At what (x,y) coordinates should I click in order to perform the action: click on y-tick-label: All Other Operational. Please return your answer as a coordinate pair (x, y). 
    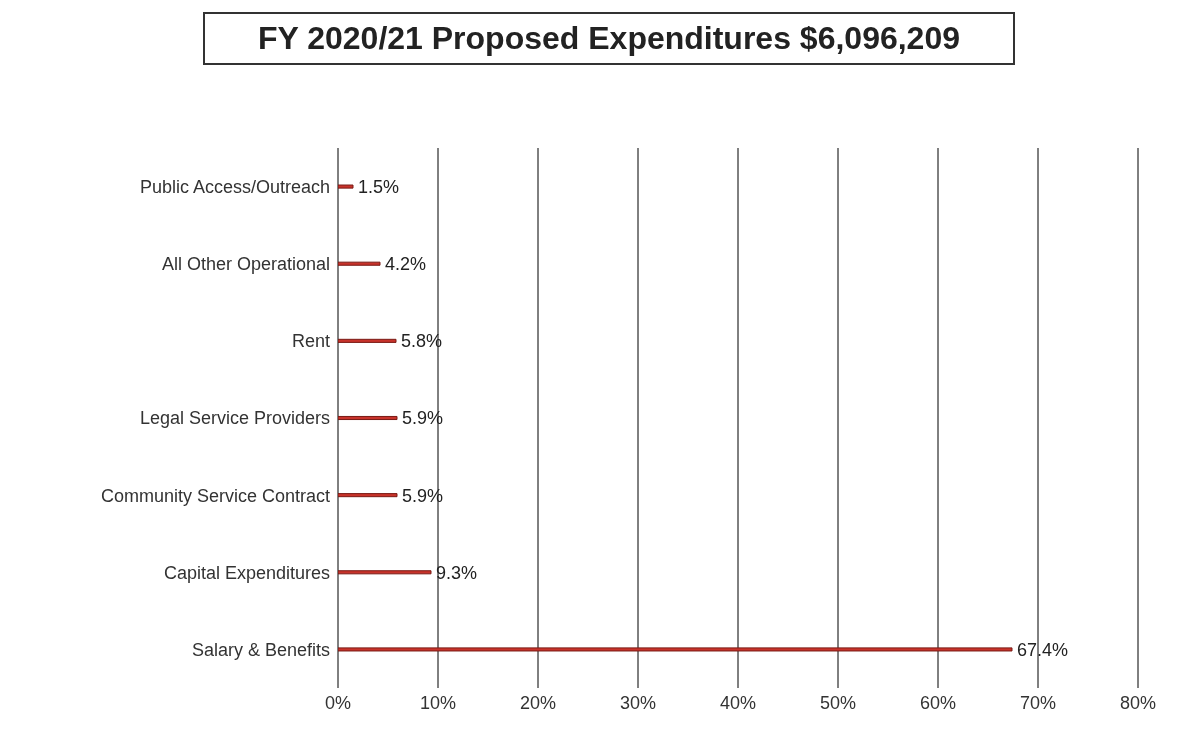
    Looking at the image, I should click on (245, 264).